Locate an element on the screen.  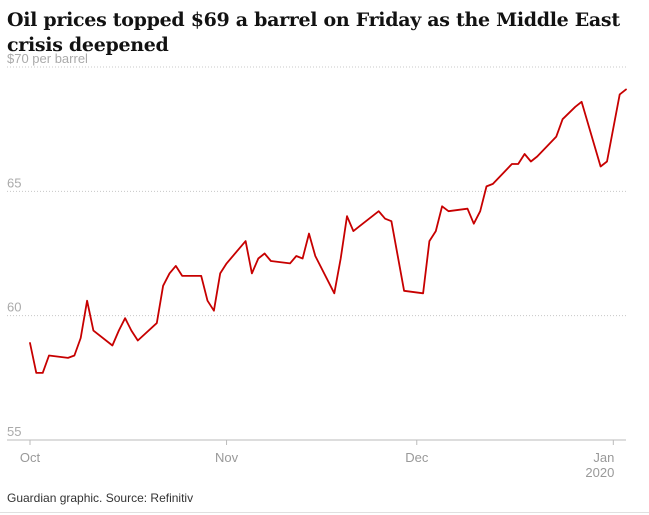
x-tick-label-dec: Dec is located at coordinates (417, 457).